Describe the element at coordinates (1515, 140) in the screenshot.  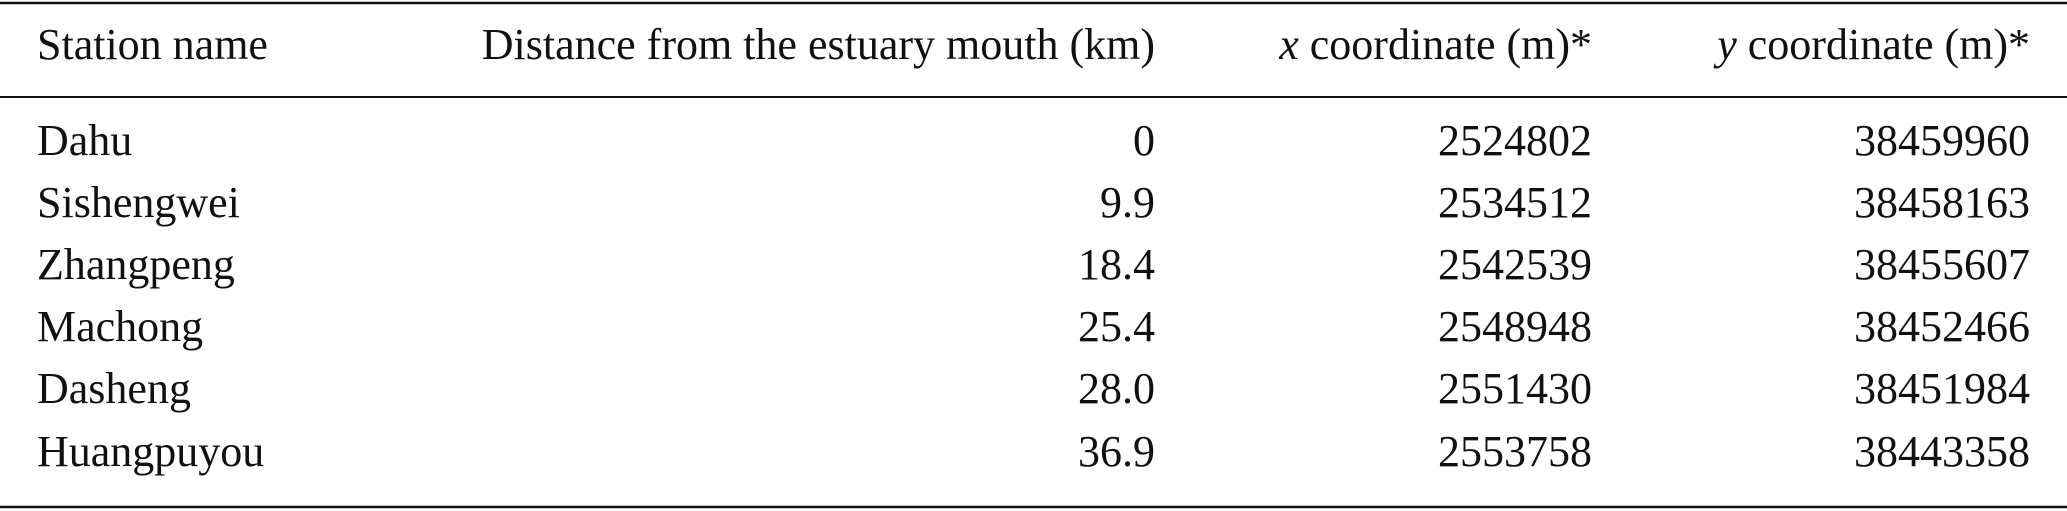
I see `table-cell: 2524802` at that location.